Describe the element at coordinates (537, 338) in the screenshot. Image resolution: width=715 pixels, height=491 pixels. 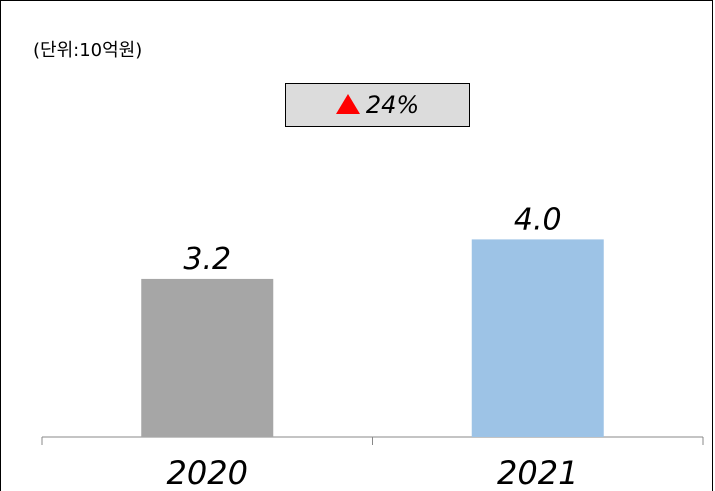
I see `bar-2021` at that location.